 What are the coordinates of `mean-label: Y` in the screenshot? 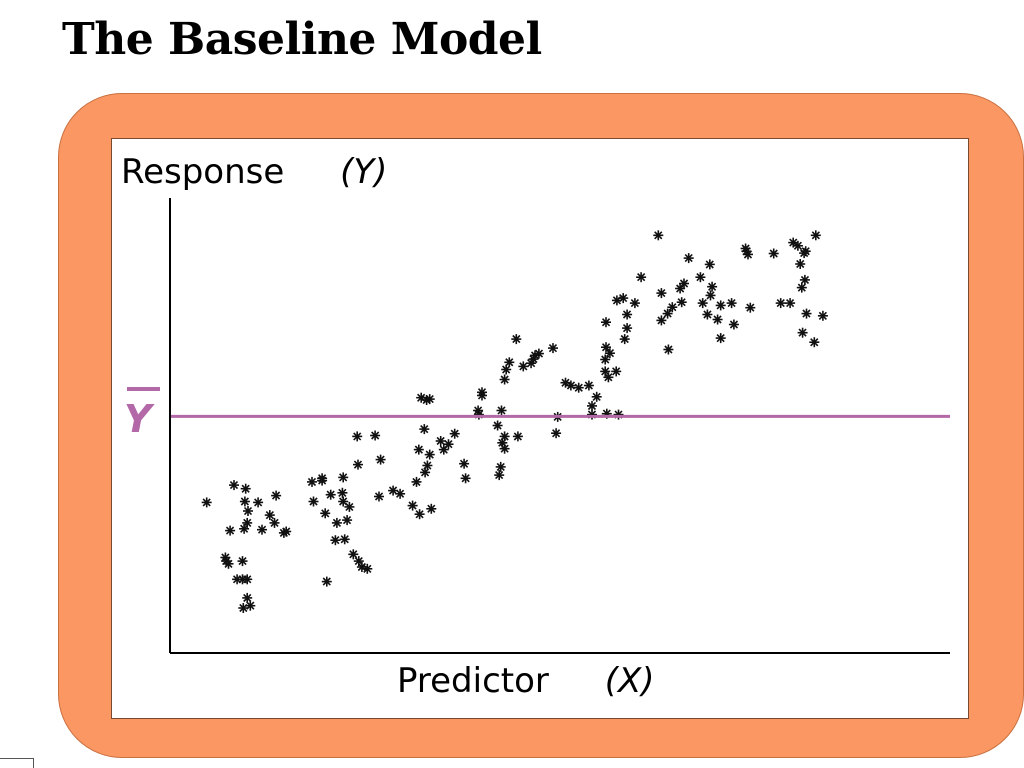 It's located at (142, 414).